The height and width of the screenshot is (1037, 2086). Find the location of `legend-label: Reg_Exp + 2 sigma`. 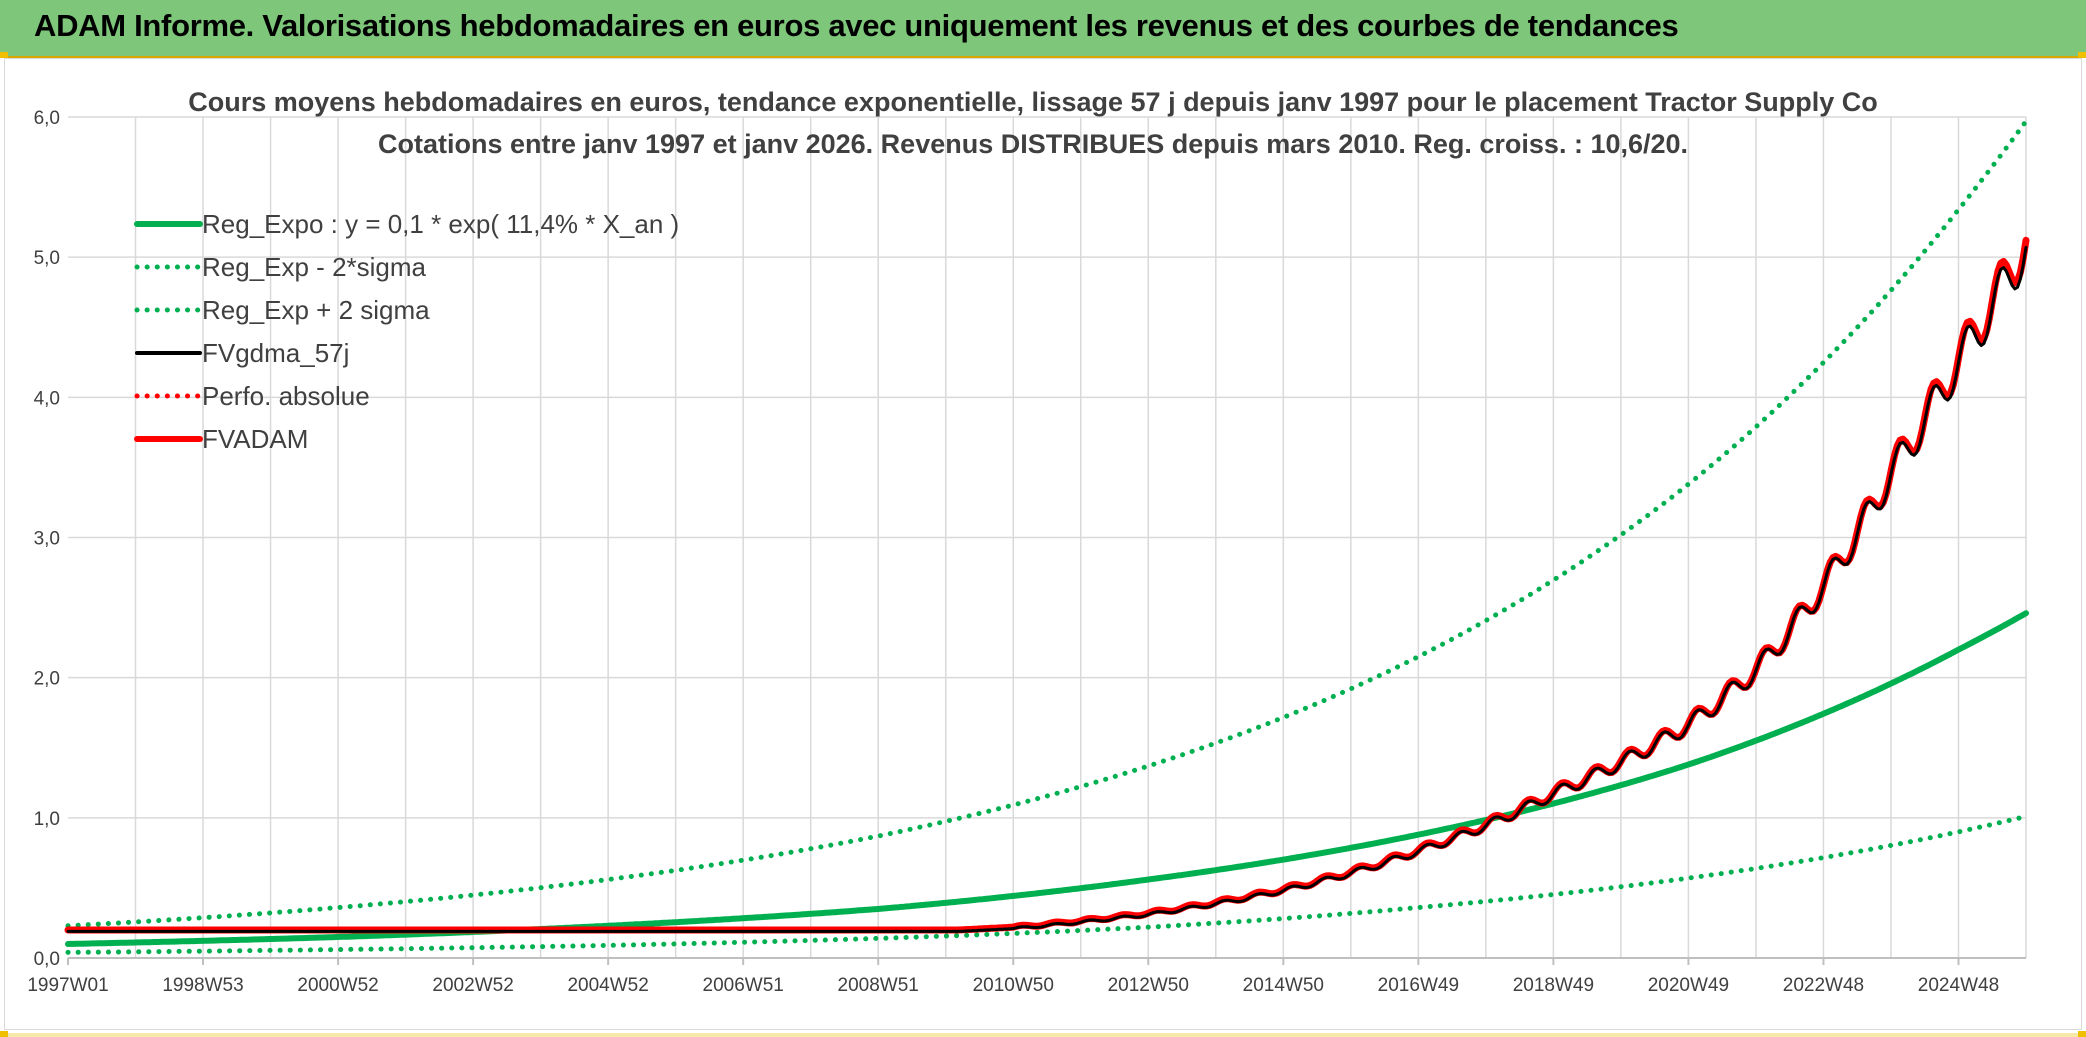

legend-label: Reg_Exp + 2 sigma is located at coordinates (316, 310).